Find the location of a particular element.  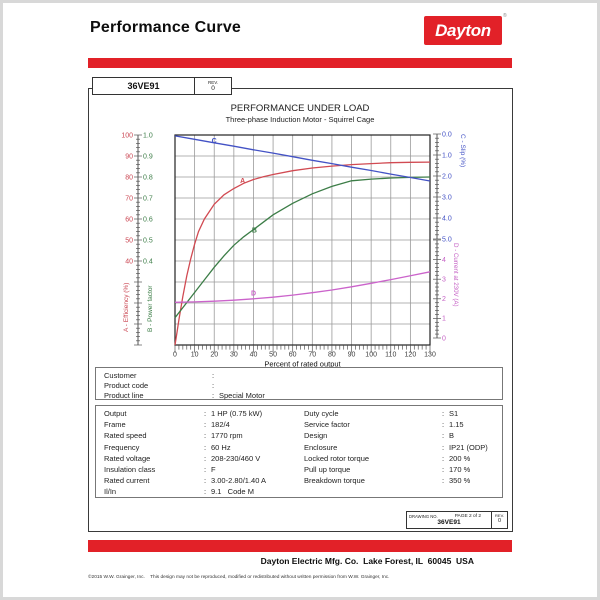

curve-B is located at coordinates (302, 247).